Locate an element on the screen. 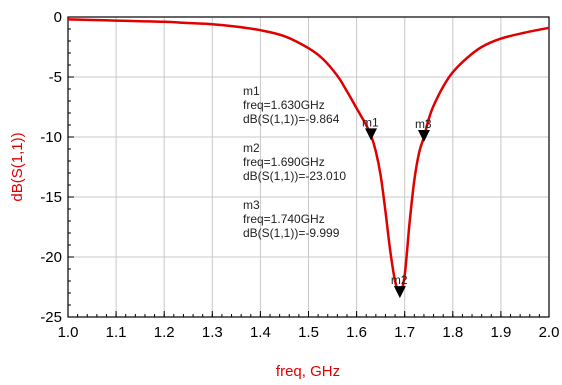  y-tick-label: -15 is located at coordinates (51, 197).